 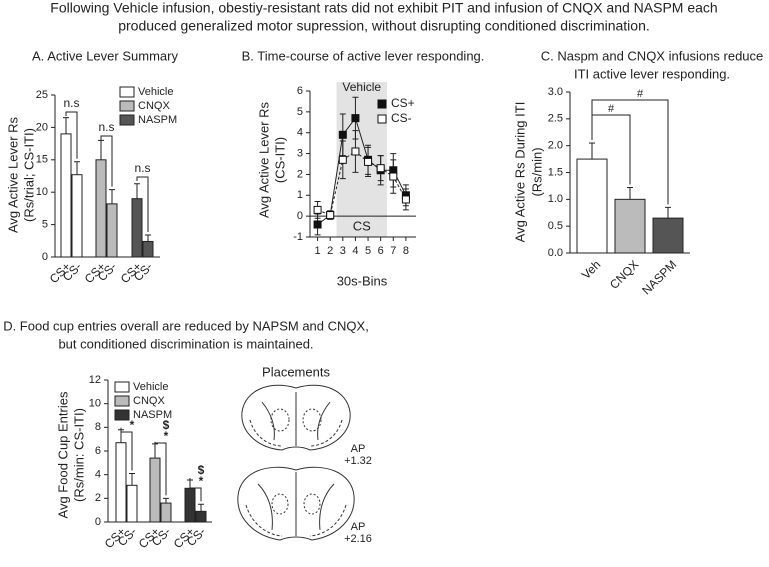 I want to click on y-axis-label: (Rs/min: CS-ITI), so click(x=78, y=455).